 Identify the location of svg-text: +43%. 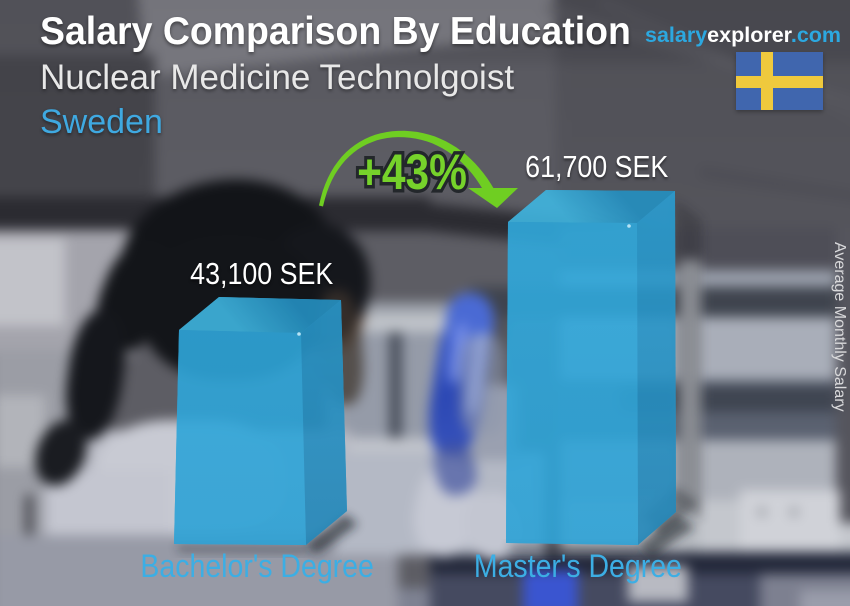
(412, 172).